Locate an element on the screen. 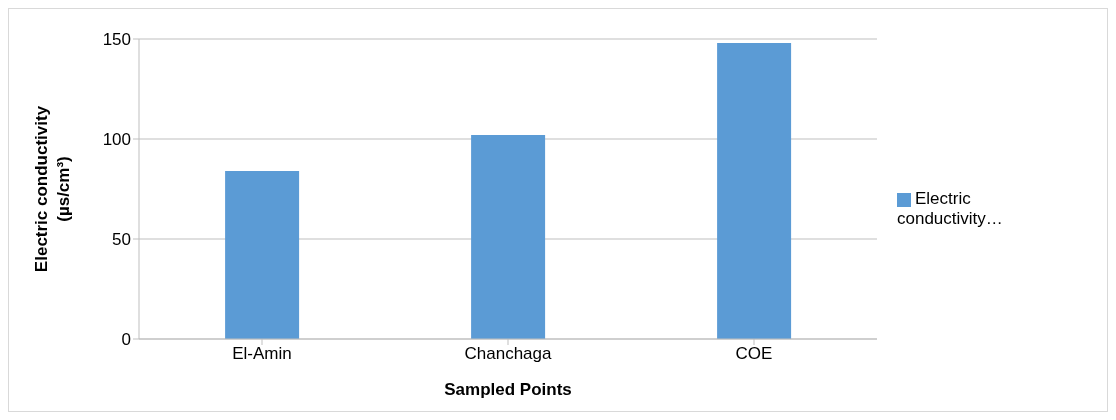  x-tick-label: Chanchaga is located at coordinates (508, 354).